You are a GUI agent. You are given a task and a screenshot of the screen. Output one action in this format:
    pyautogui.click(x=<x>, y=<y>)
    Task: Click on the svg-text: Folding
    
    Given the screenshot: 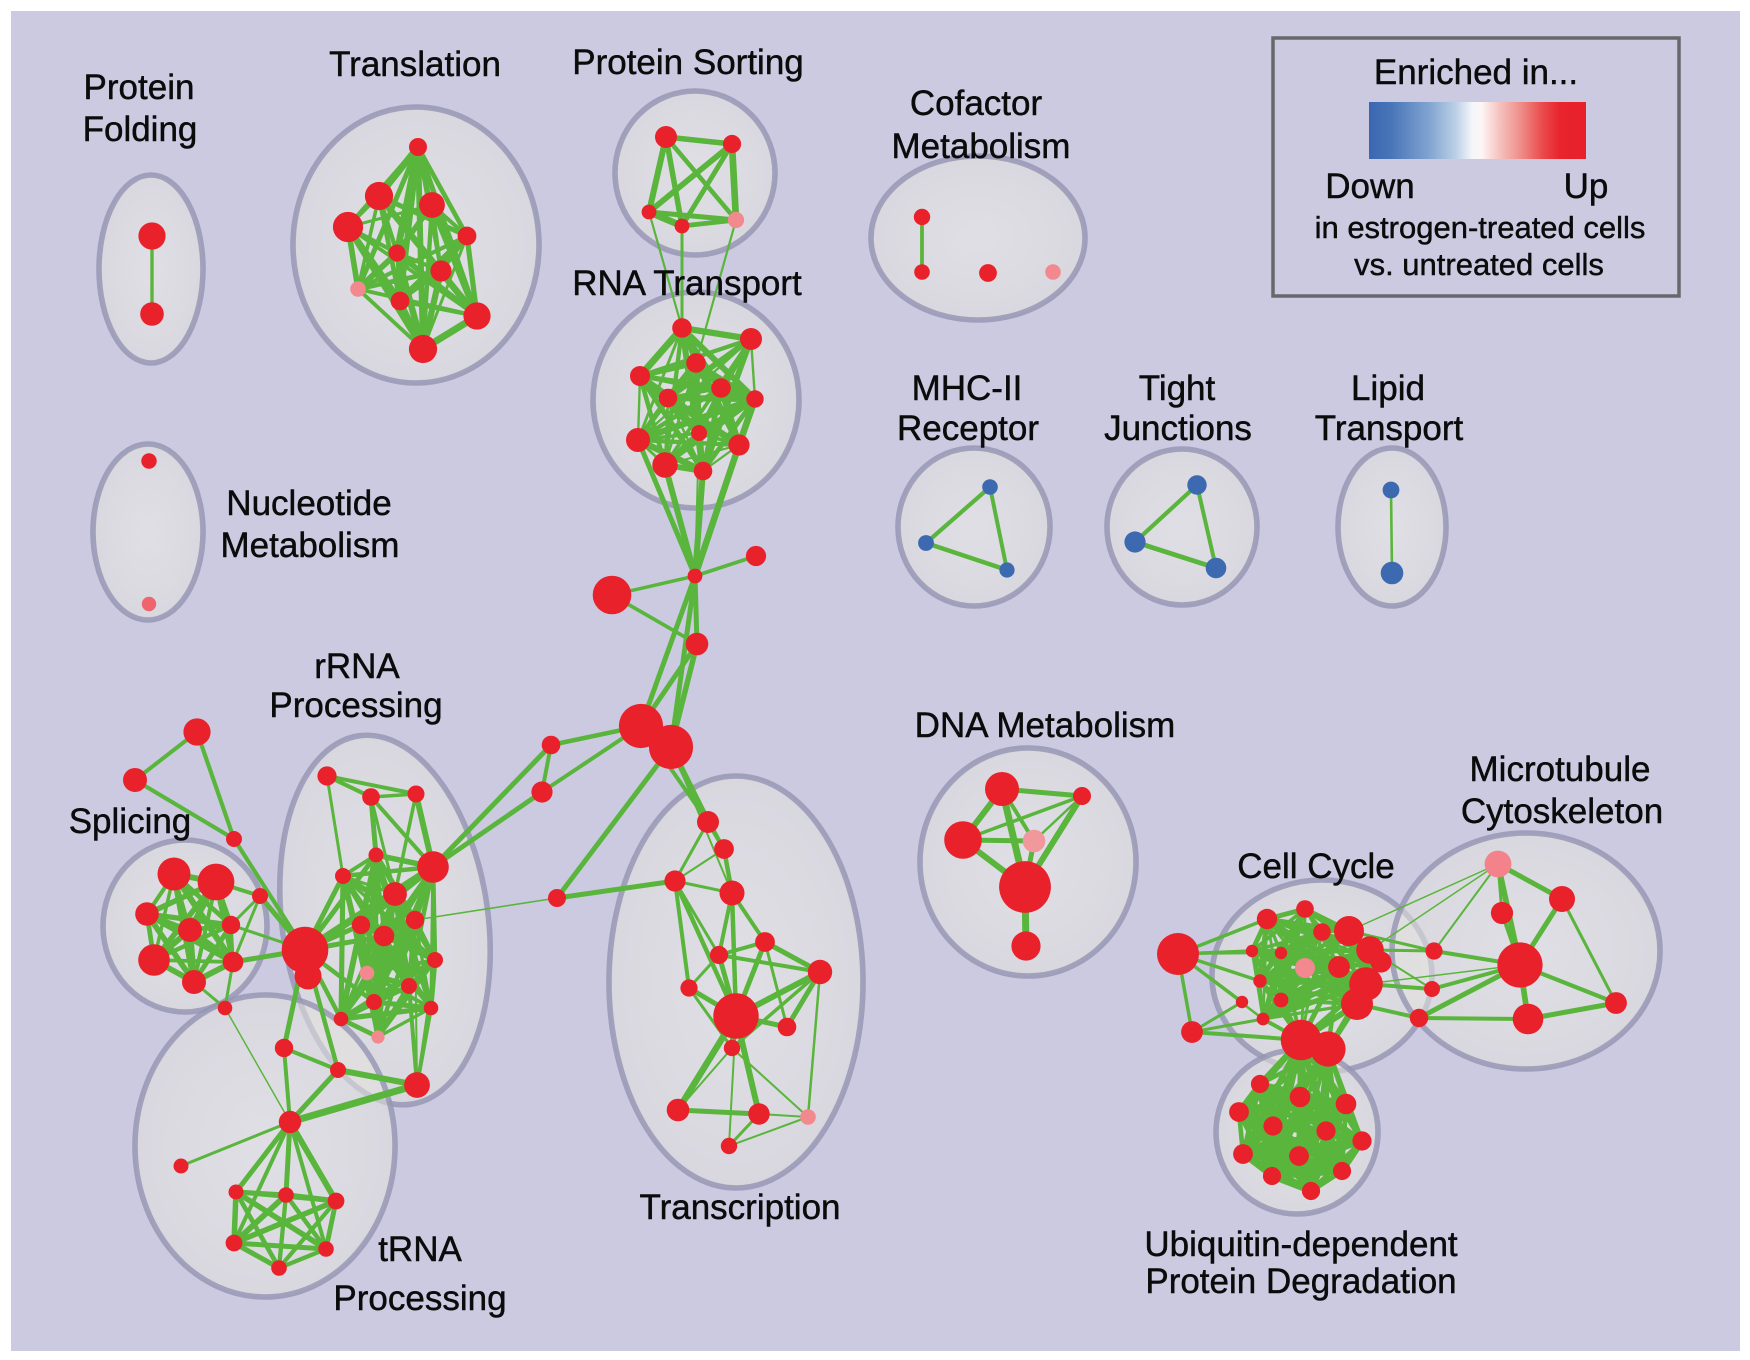 What is the action you would take?
    pyautogui.click(x=140, y=129)
    